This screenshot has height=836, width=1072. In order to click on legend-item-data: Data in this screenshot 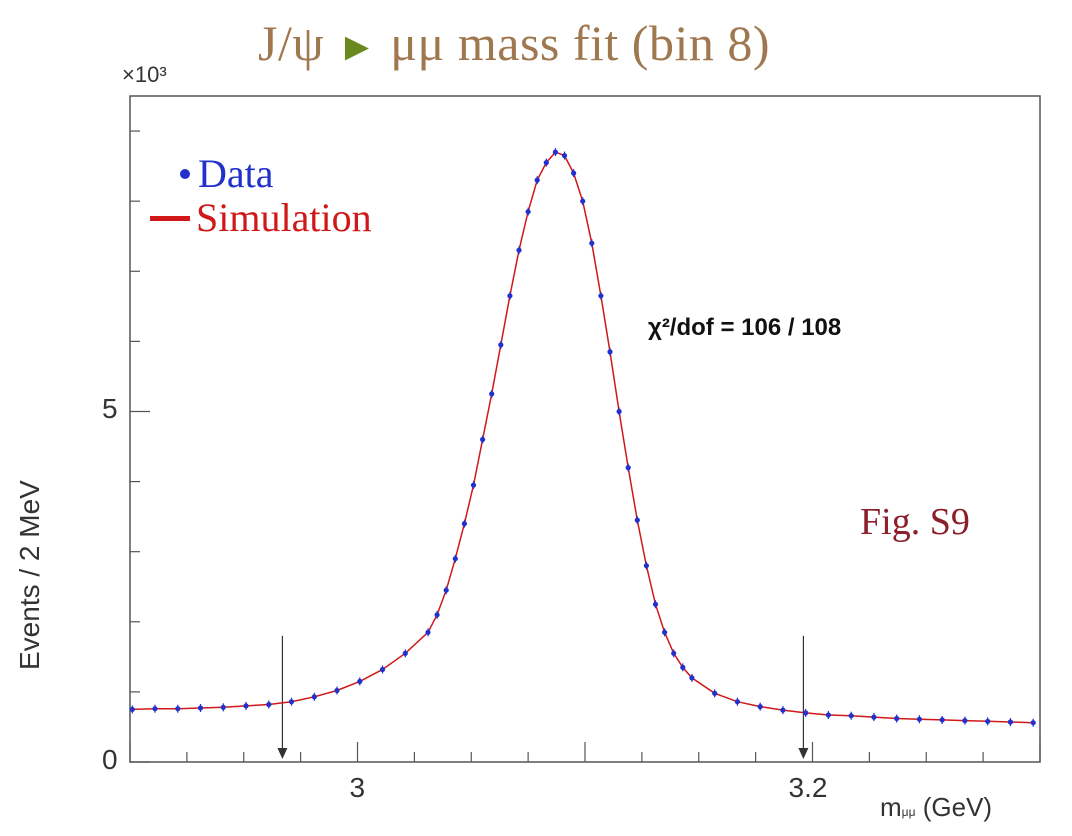, I will do `click(261, 174)`.